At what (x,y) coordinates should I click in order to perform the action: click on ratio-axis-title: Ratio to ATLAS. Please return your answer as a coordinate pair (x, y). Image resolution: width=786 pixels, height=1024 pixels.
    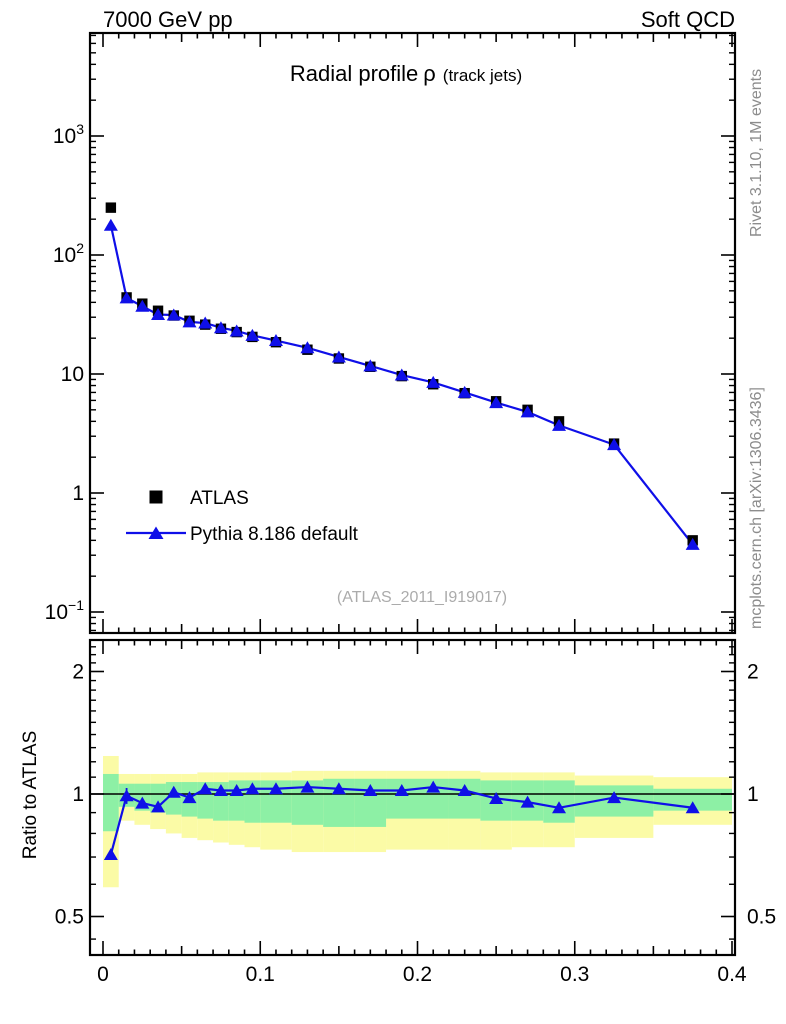
    Looking at the image, I should click on (30, 795).